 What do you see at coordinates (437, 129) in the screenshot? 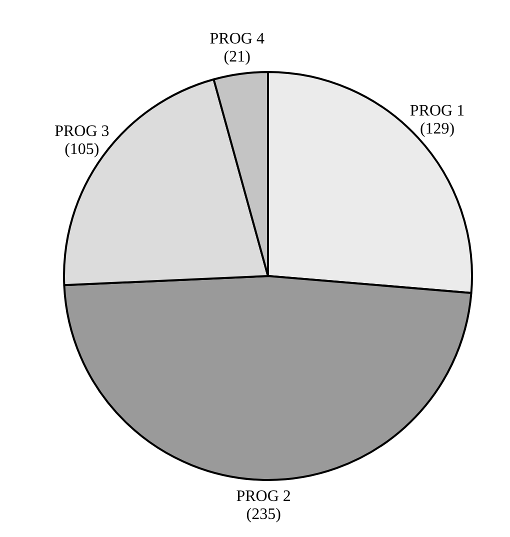
I see `data-label: (129)` at bounding box center [437, 129].